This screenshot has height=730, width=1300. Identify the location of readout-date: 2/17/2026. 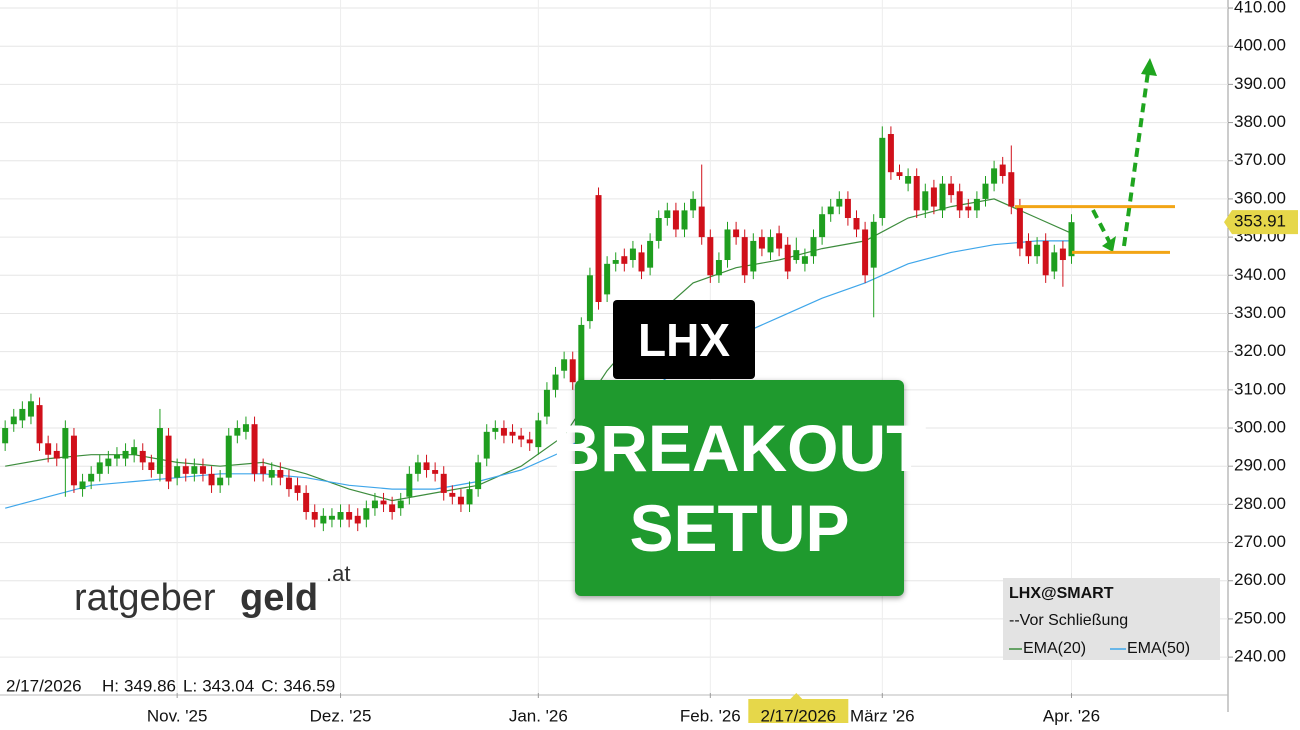
(44, 685).